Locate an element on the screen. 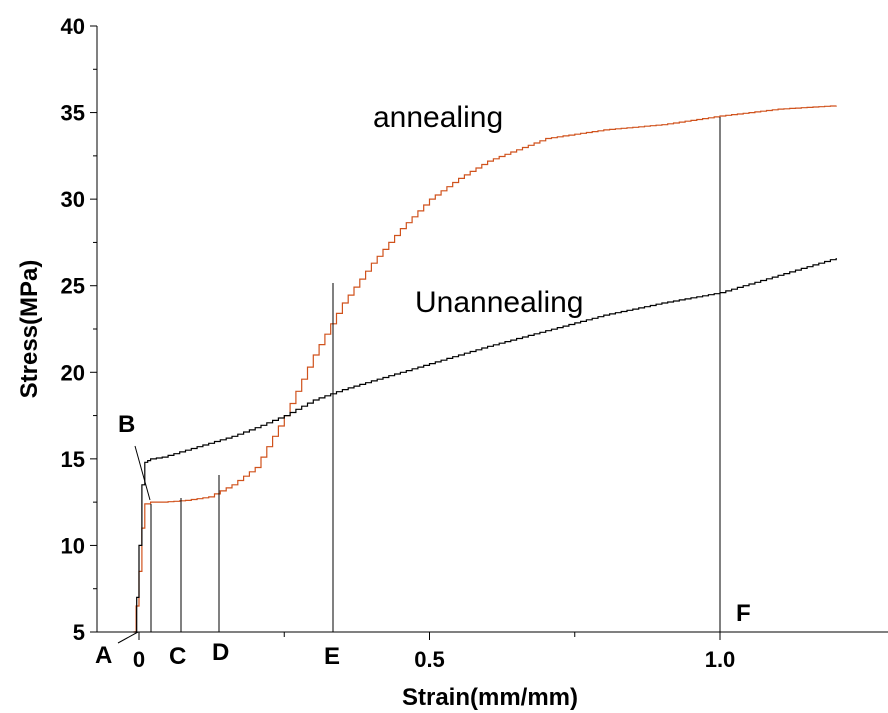 This screenshot has width=888, height=713. point-label-a: A is located at coordinates (103, 655).